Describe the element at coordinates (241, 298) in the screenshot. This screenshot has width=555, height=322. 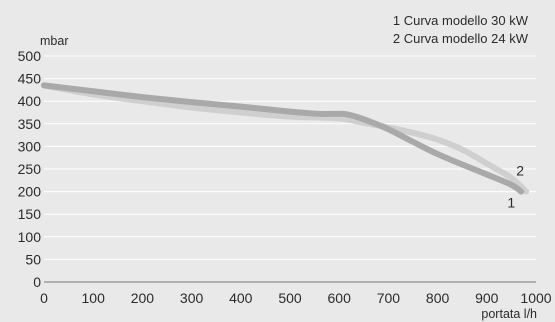
I see `x-tick-label: 400` at that location.